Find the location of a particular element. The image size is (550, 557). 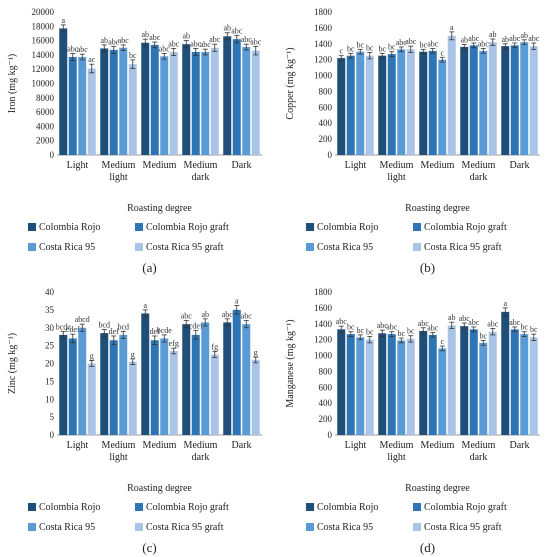

y-tick-label: 800 is located at coordinates (326, 371).